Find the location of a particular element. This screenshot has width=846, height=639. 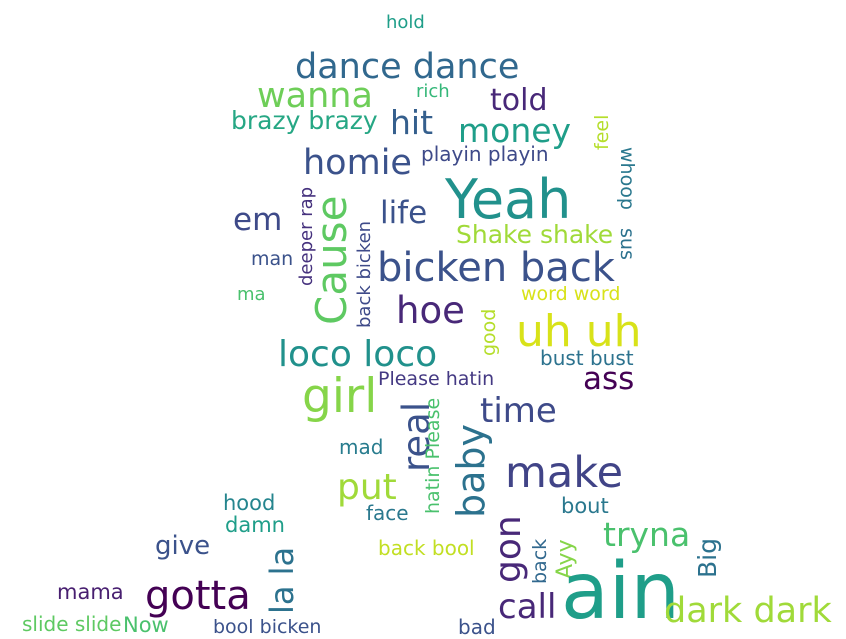

word-bicken-back: bicken back is located at coordinates (496, 268).